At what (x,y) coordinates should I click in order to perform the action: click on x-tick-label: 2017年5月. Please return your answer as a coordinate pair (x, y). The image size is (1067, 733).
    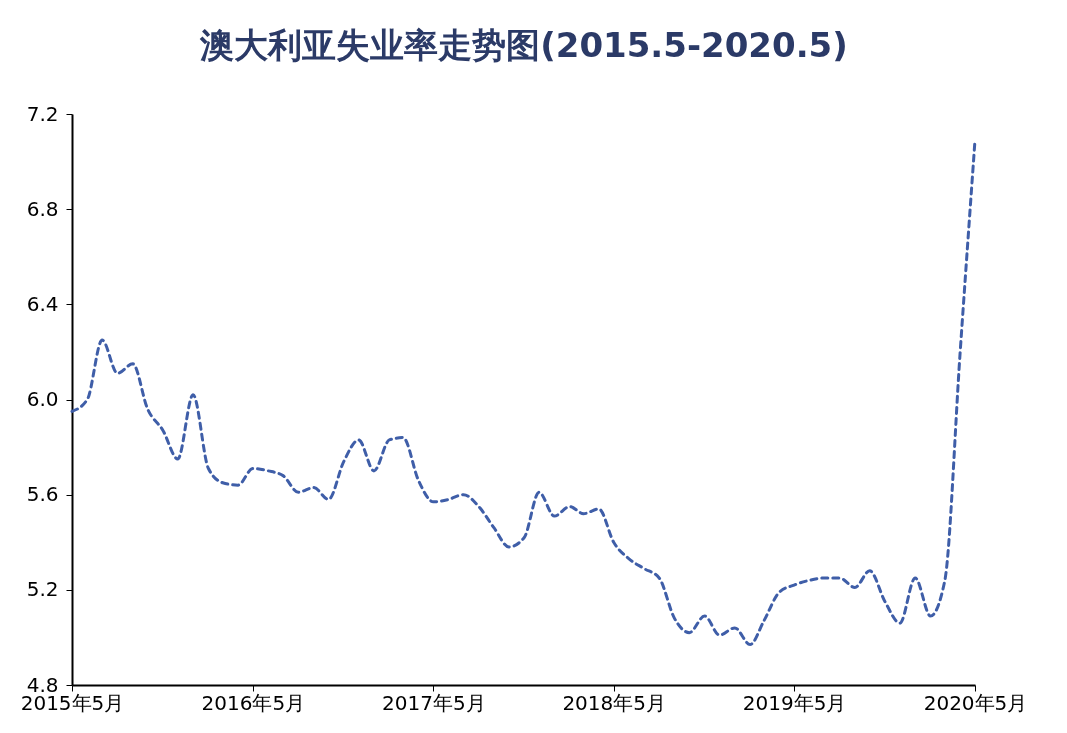
    Looking at the image, I should click on (433, 702).